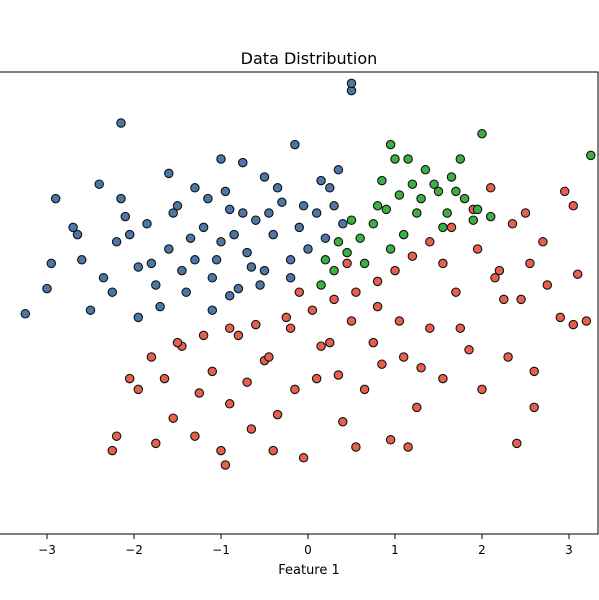 This screenshot has height=600, width=599. I want to click on x-tick-label-2: −1, so click(221, 550).